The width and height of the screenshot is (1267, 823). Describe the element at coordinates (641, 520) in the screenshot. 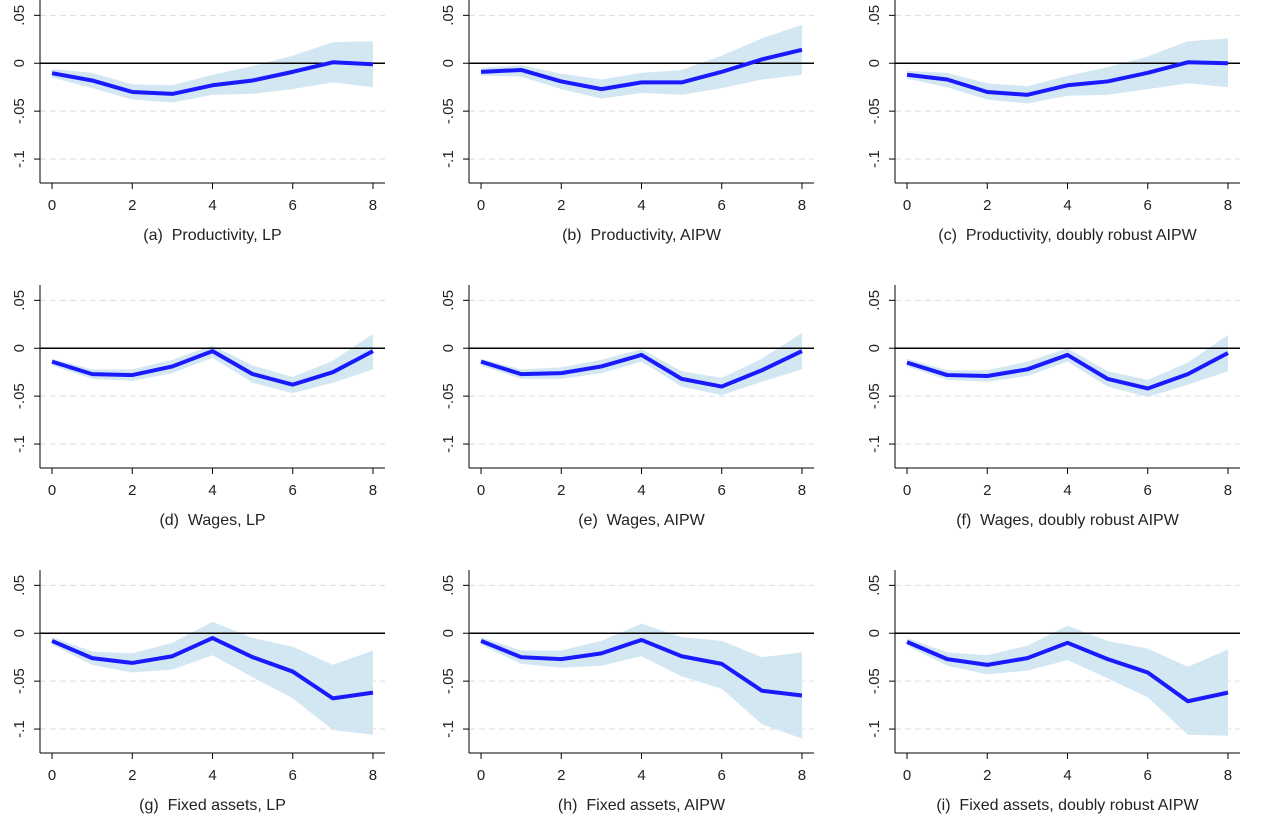

I see `caption: (e) Wages, AIPW` at that location.